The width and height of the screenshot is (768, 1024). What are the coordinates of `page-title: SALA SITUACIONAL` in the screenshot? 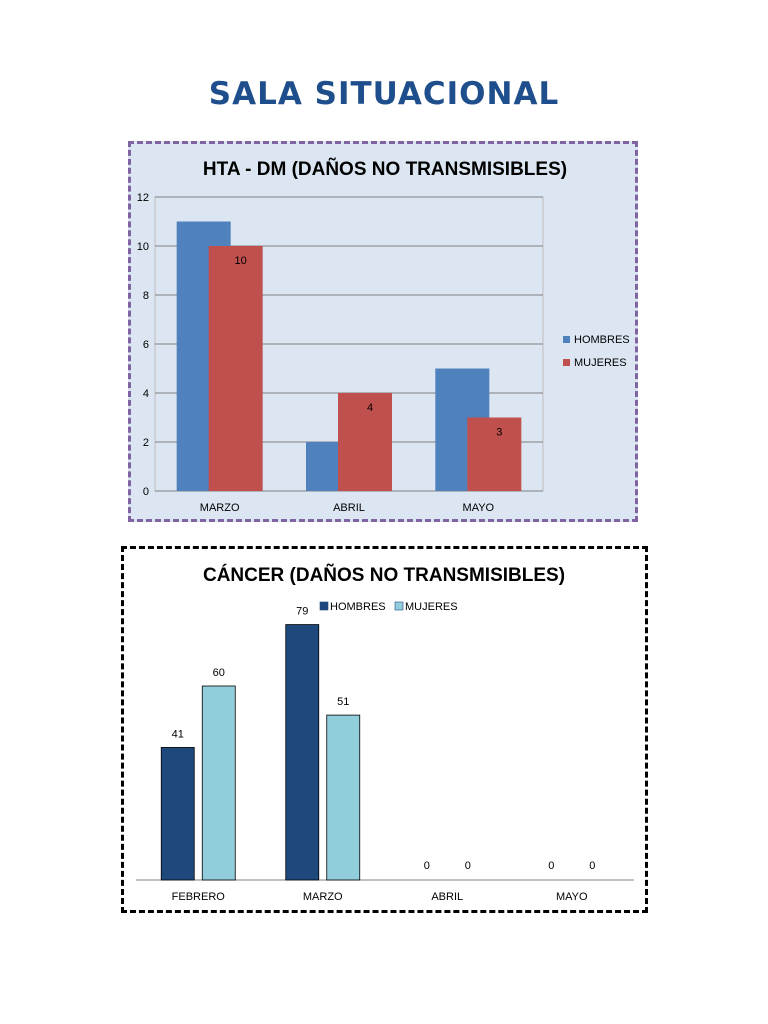 It's located at (384, 94).